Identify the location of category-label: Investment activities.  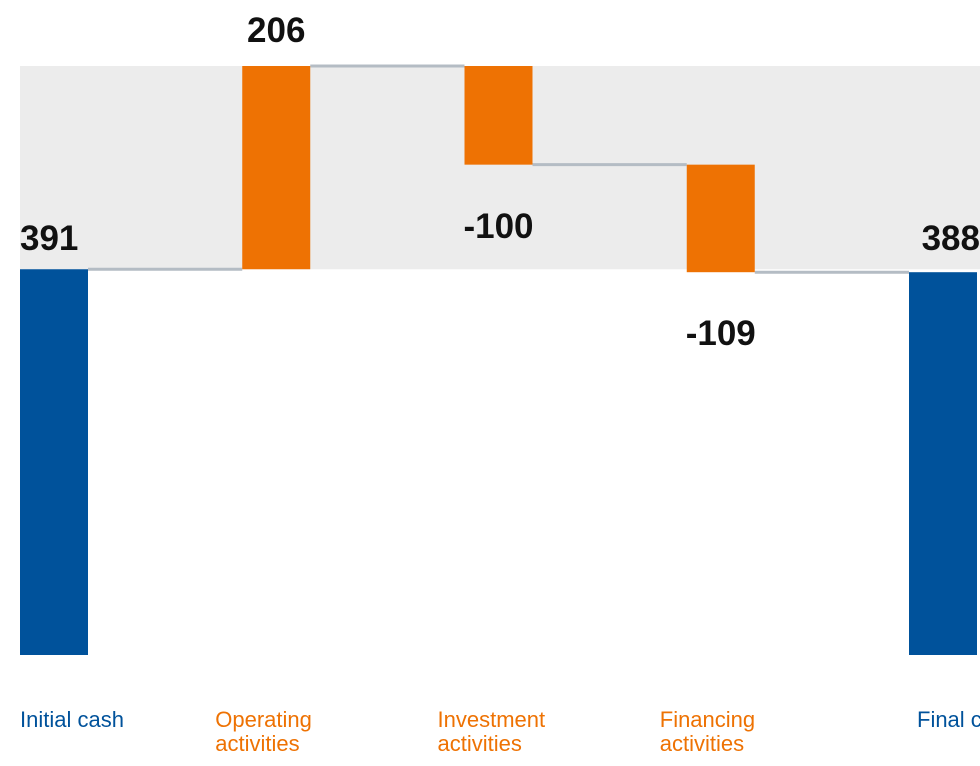
(491, 731).